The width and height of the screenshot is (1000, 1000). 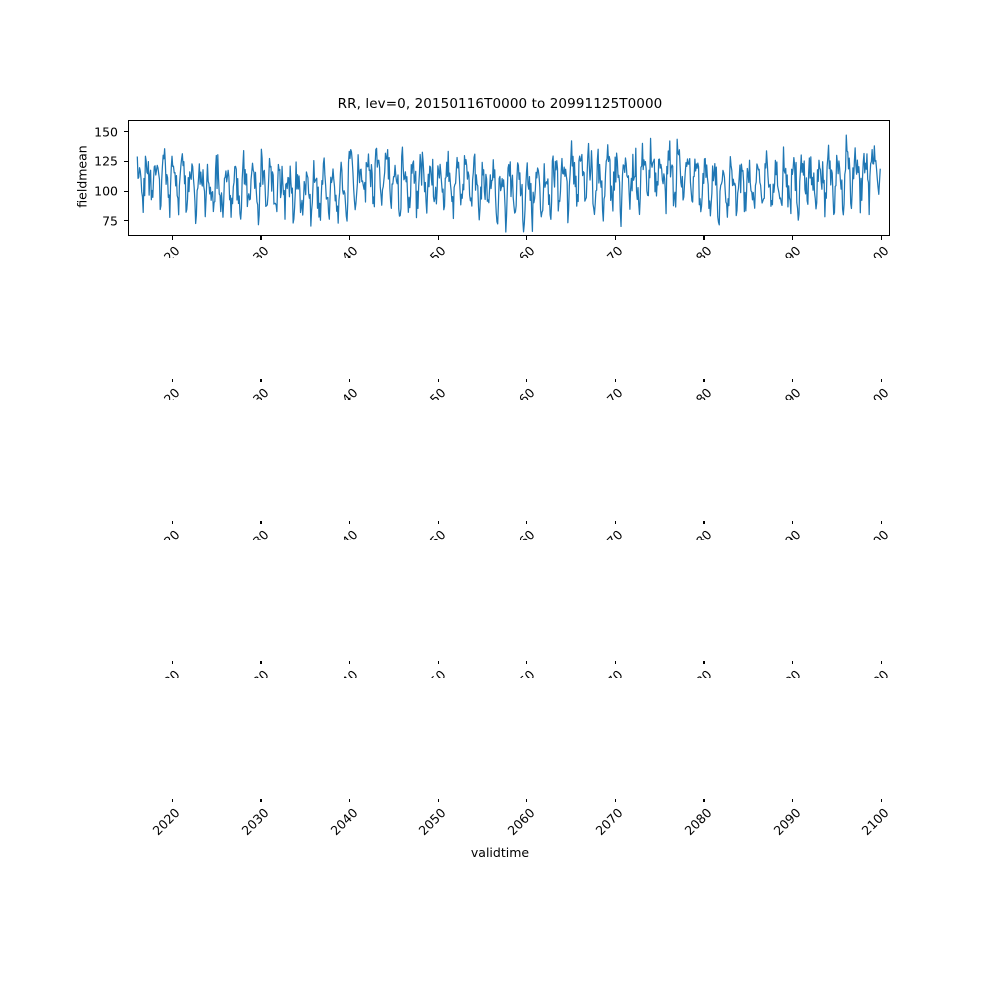 I want to click on y-tick-label-fieldmean-1: 100, so click(x=106, y=191).